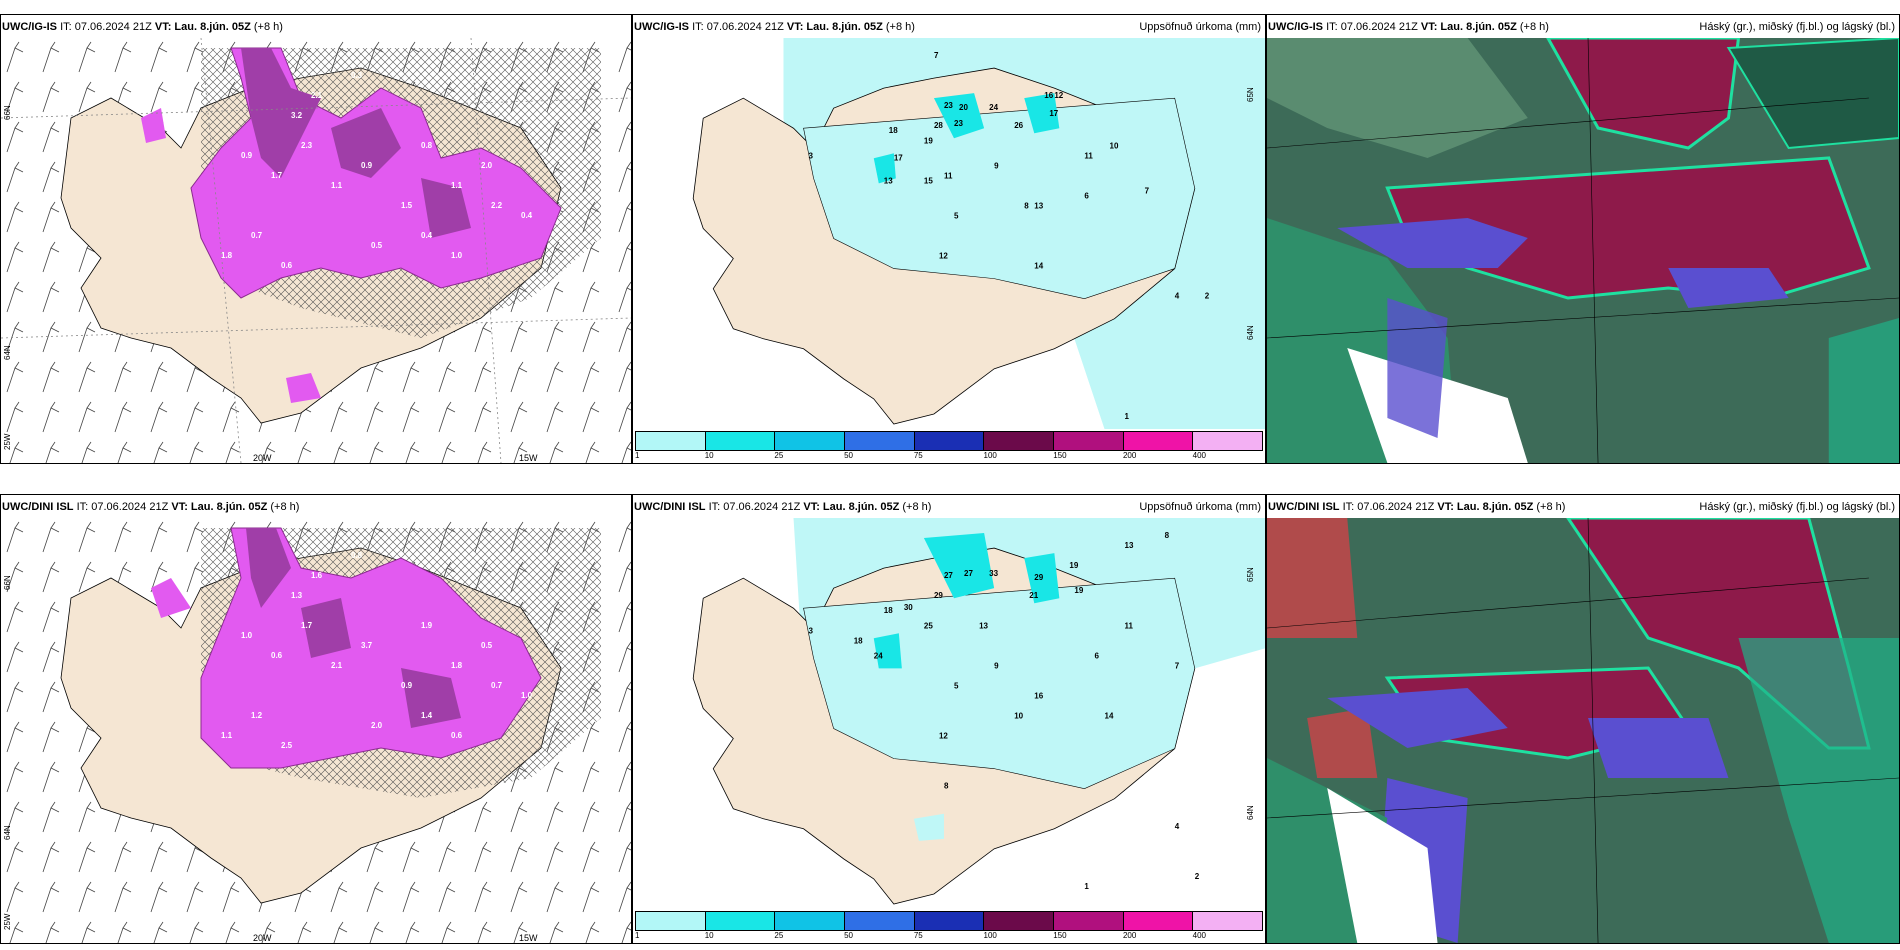  Describe the element at coordinates (1018, 125) in the screenshot. I see `precip-total: 26` at that location.